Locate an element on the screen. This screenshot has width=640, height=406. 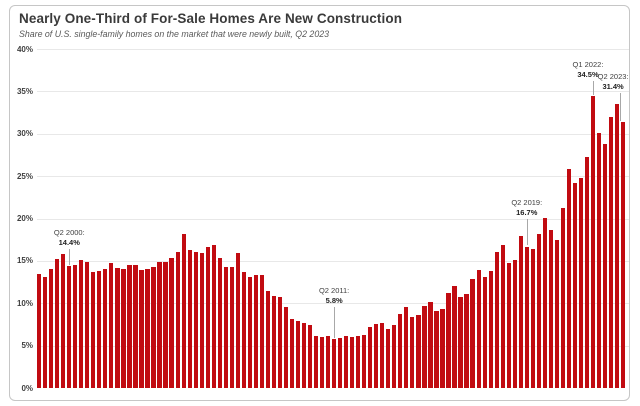
annotation: Q2 2000: 14.4% is located at coordinates (69, 238).